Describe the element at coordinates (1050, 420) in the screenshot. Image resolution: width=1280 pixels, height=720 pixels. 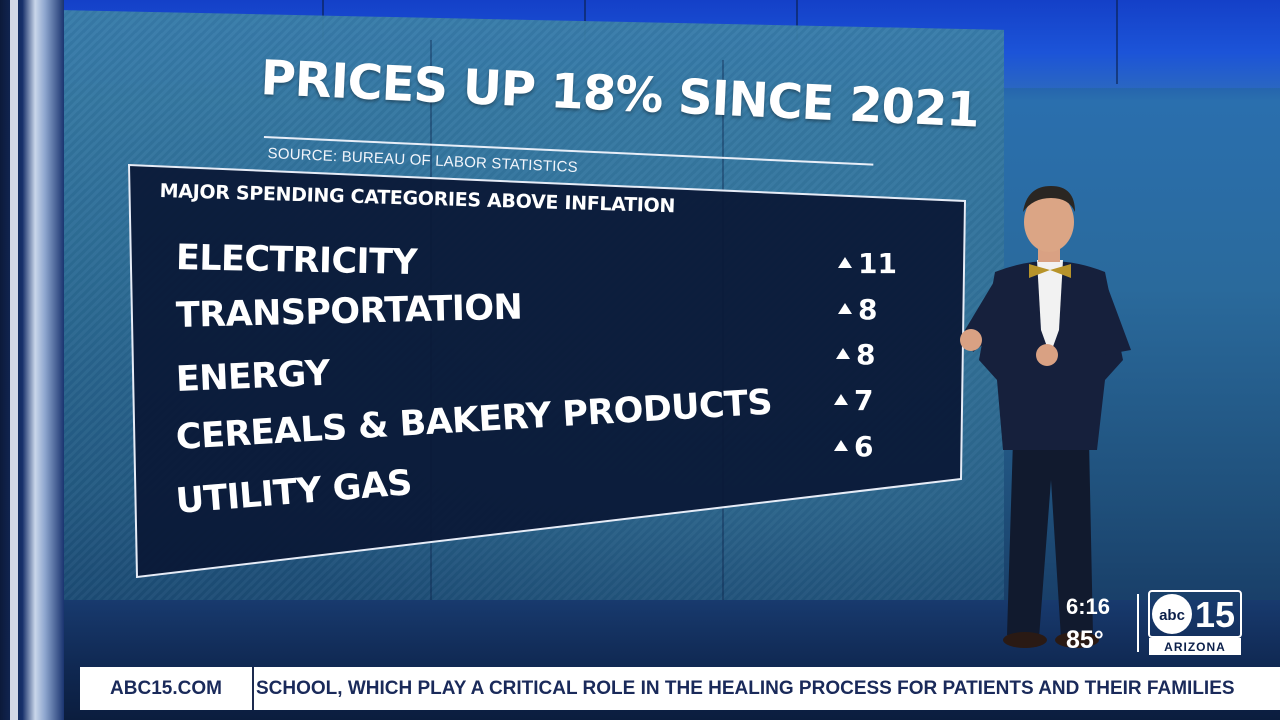
I see `presenter` at that location.